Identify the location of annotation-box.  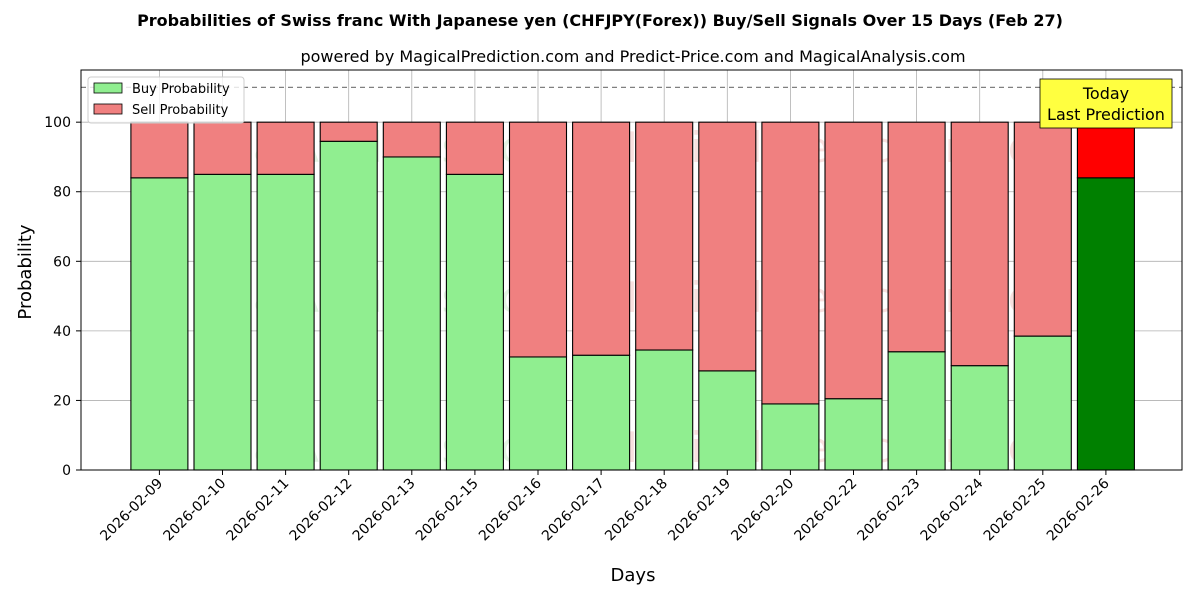
(1106, 103).